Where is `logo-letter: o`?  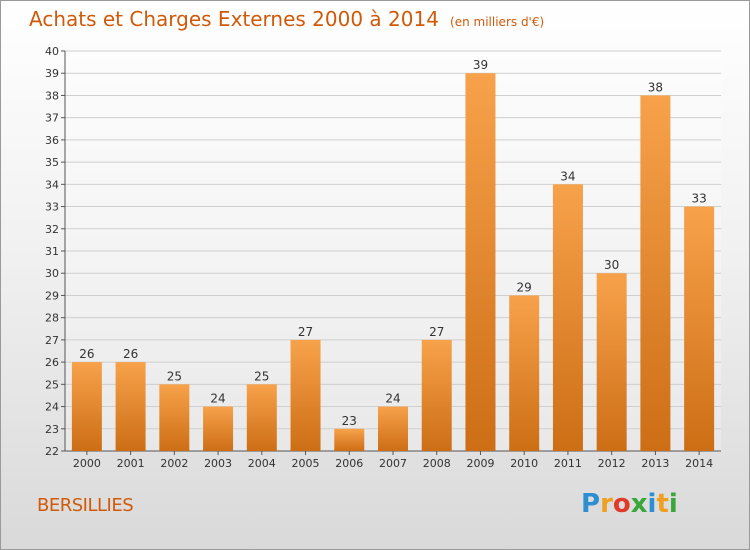 logo-letter: o is located at coordinates (621, 504).